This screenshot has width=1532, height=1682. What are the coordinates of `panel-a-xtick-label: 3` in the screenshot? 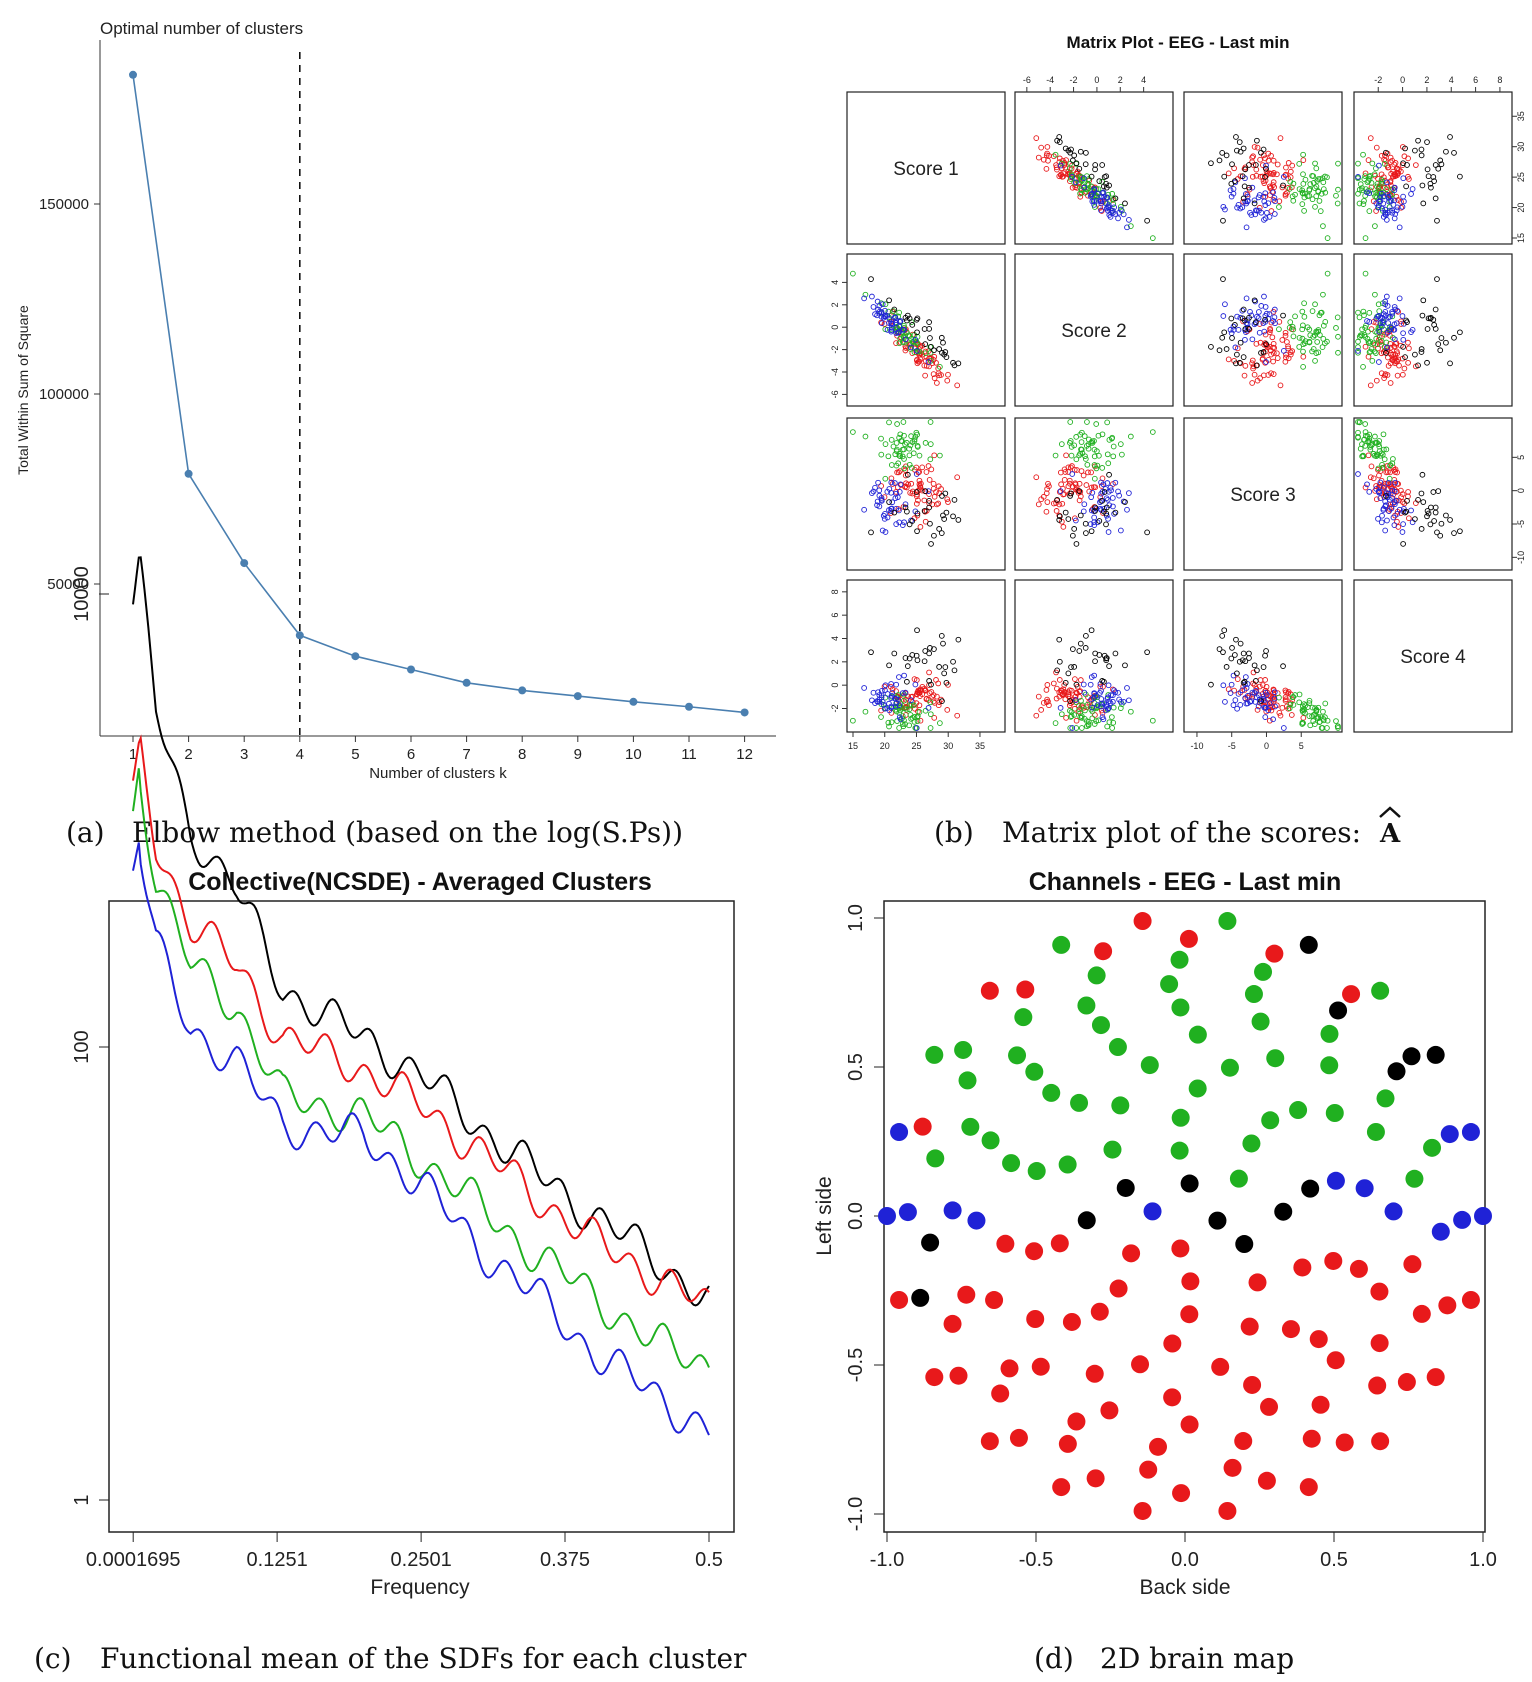 It's located at (244, 754).